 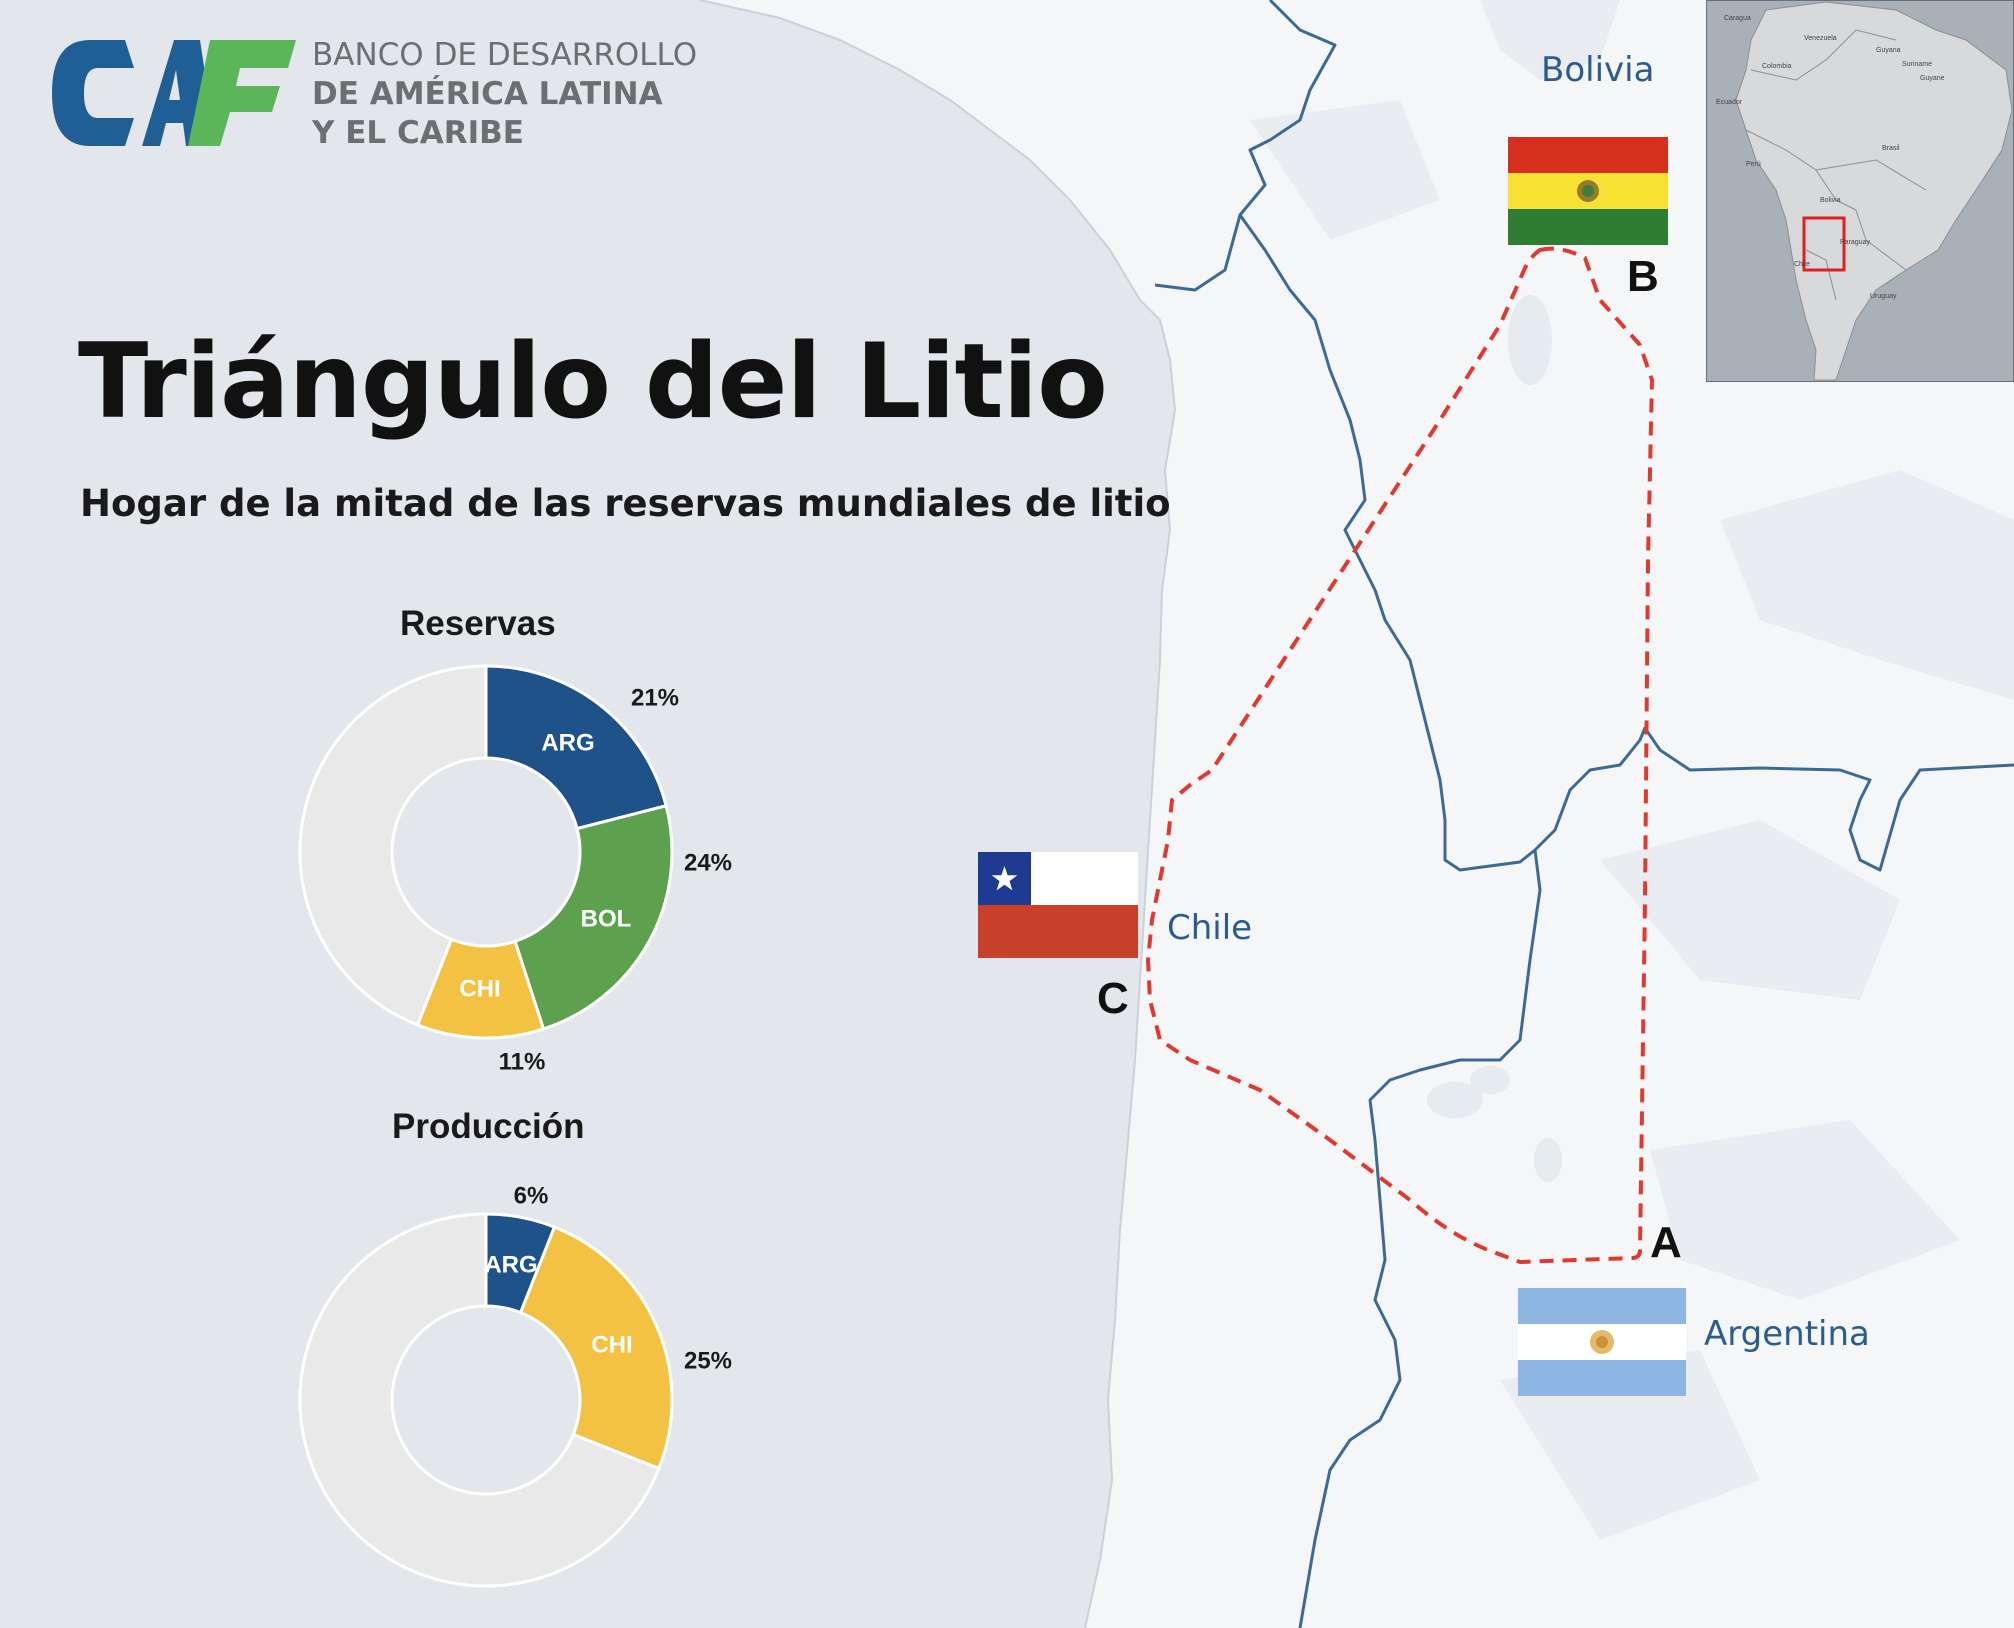 I want to click on vertex-a-label: A, so click(x=1666, y=1242).